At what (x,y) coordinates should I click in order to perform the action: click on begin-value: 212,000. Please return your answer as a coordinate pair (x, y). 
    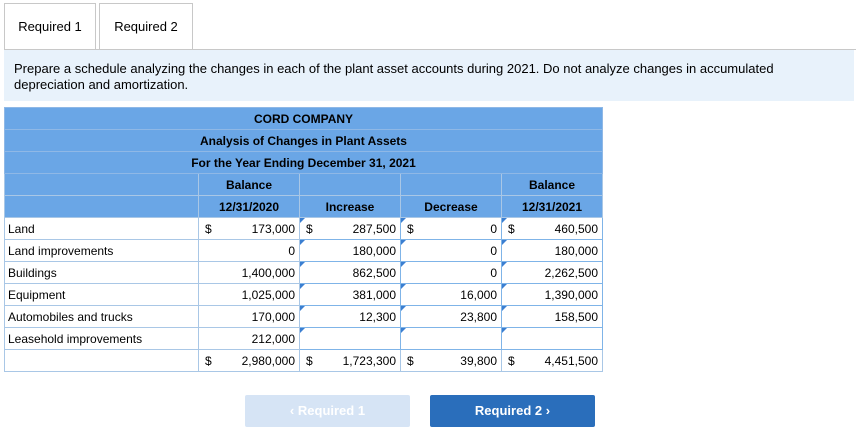
    Looking at the image, I should click on (273, 339).